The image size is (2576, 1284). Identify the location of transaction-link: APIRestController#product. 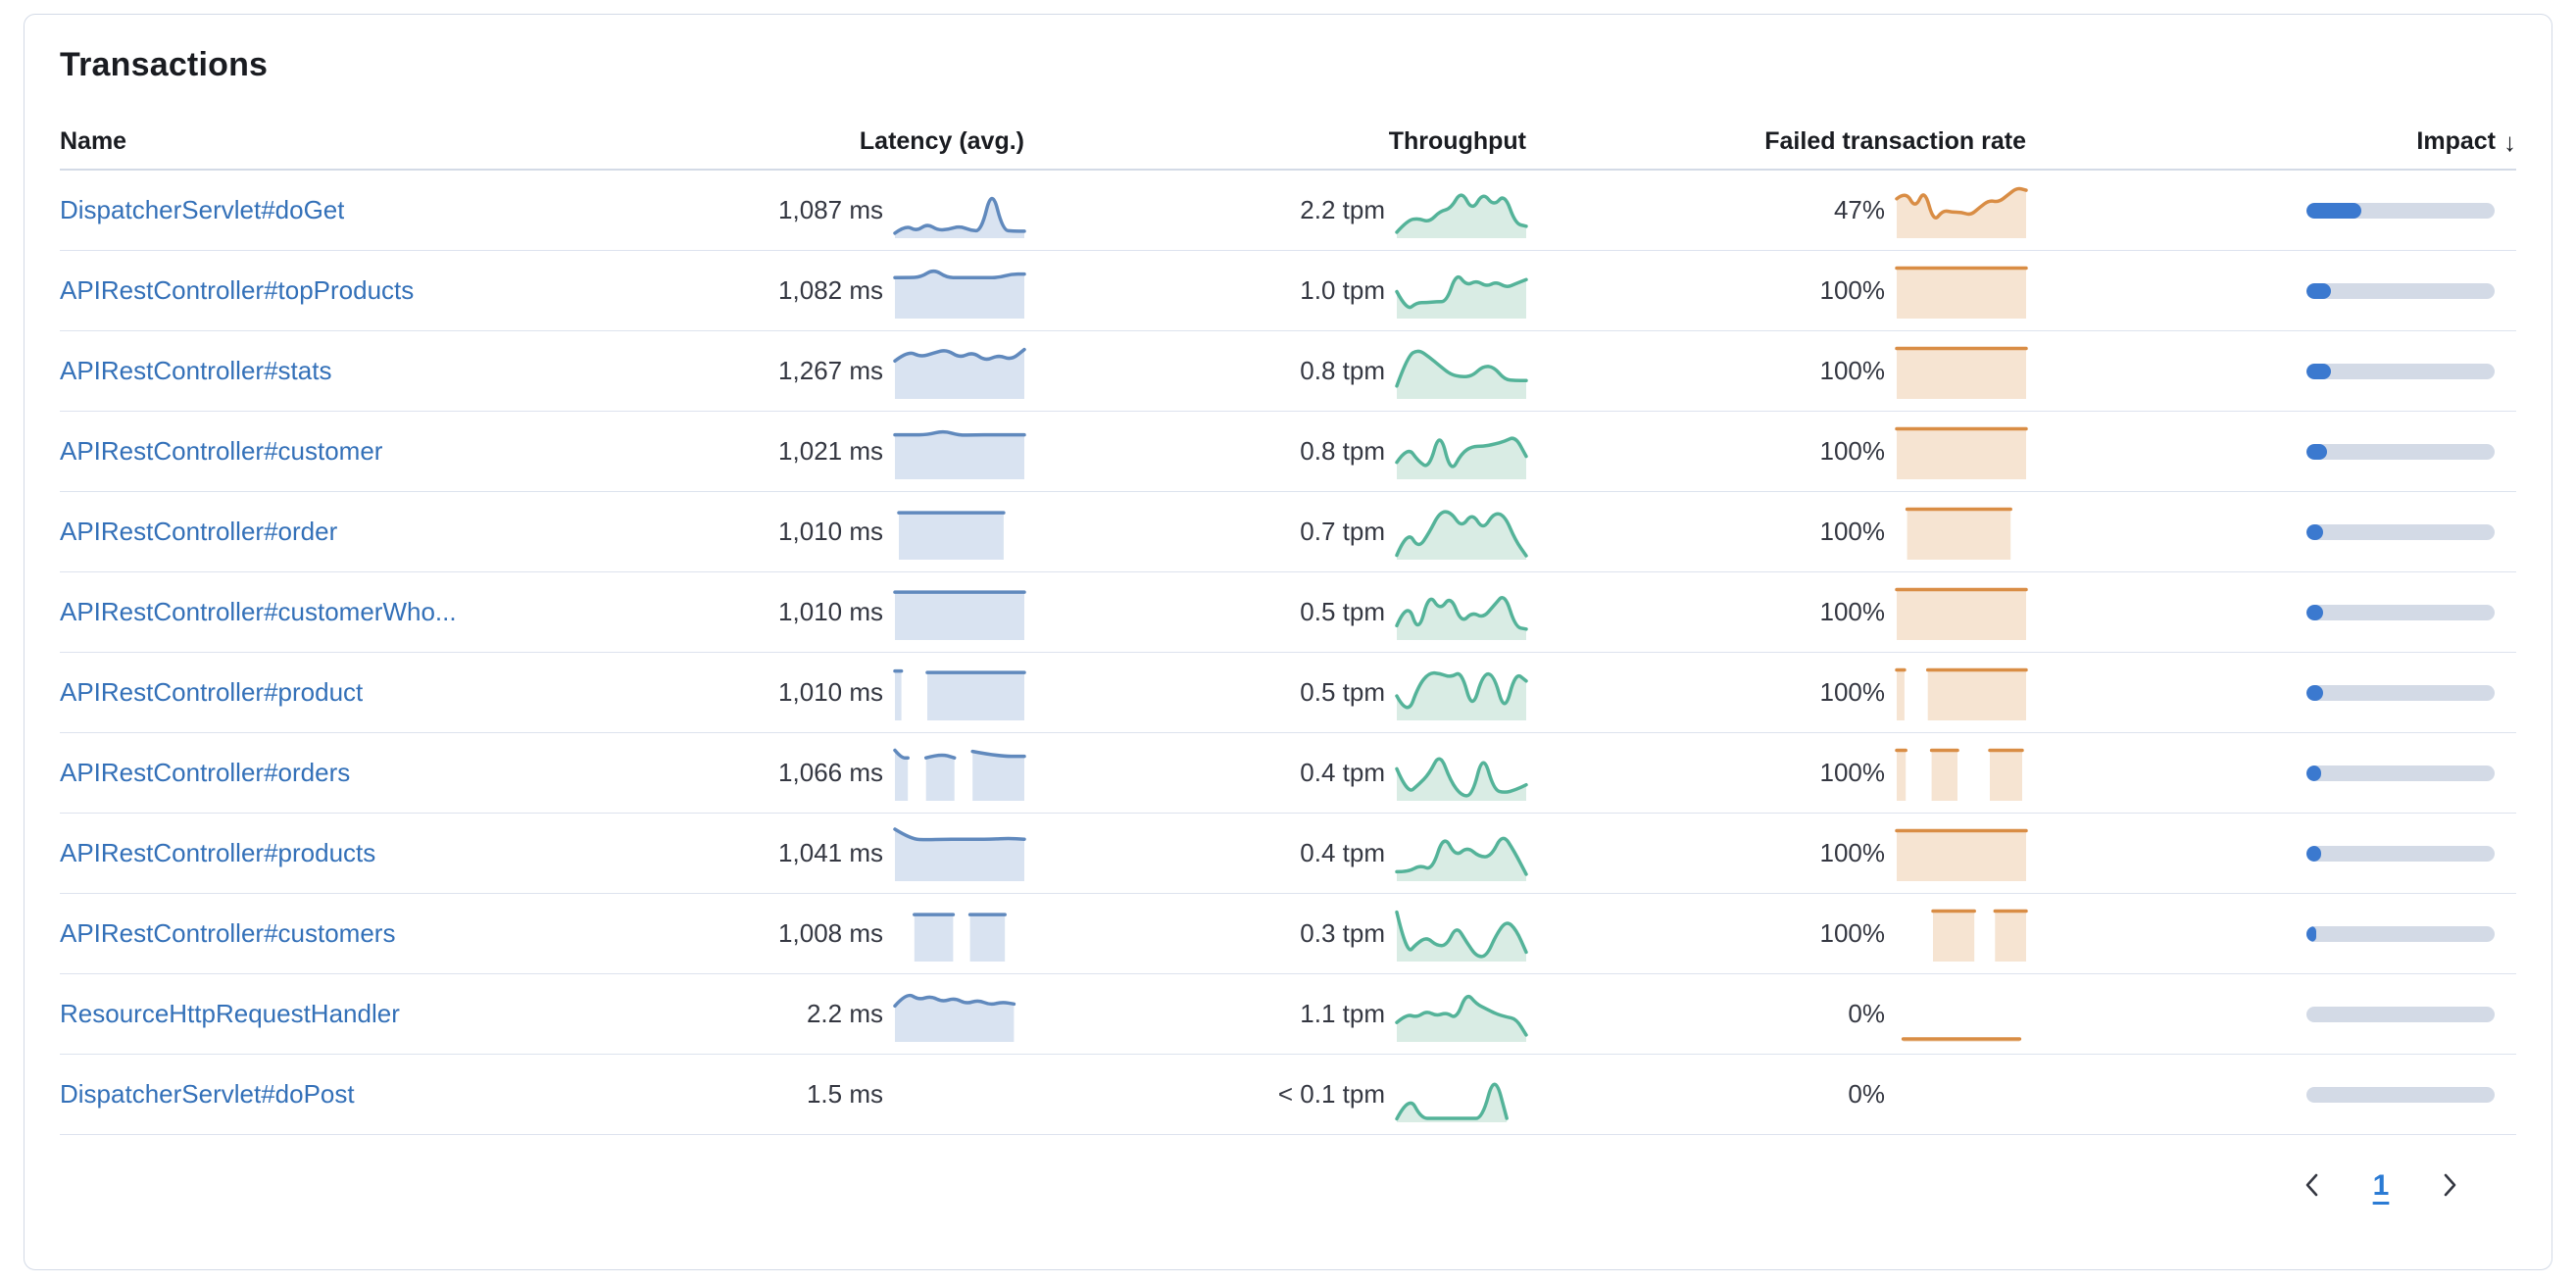
(212, 692).